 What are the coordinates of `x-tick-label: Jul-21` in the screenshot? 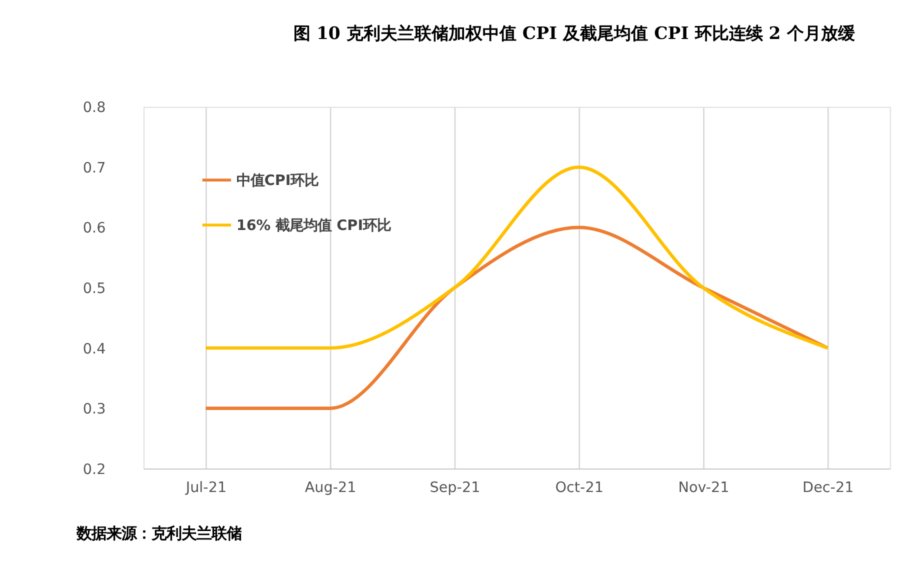 It's located at (205, 488).